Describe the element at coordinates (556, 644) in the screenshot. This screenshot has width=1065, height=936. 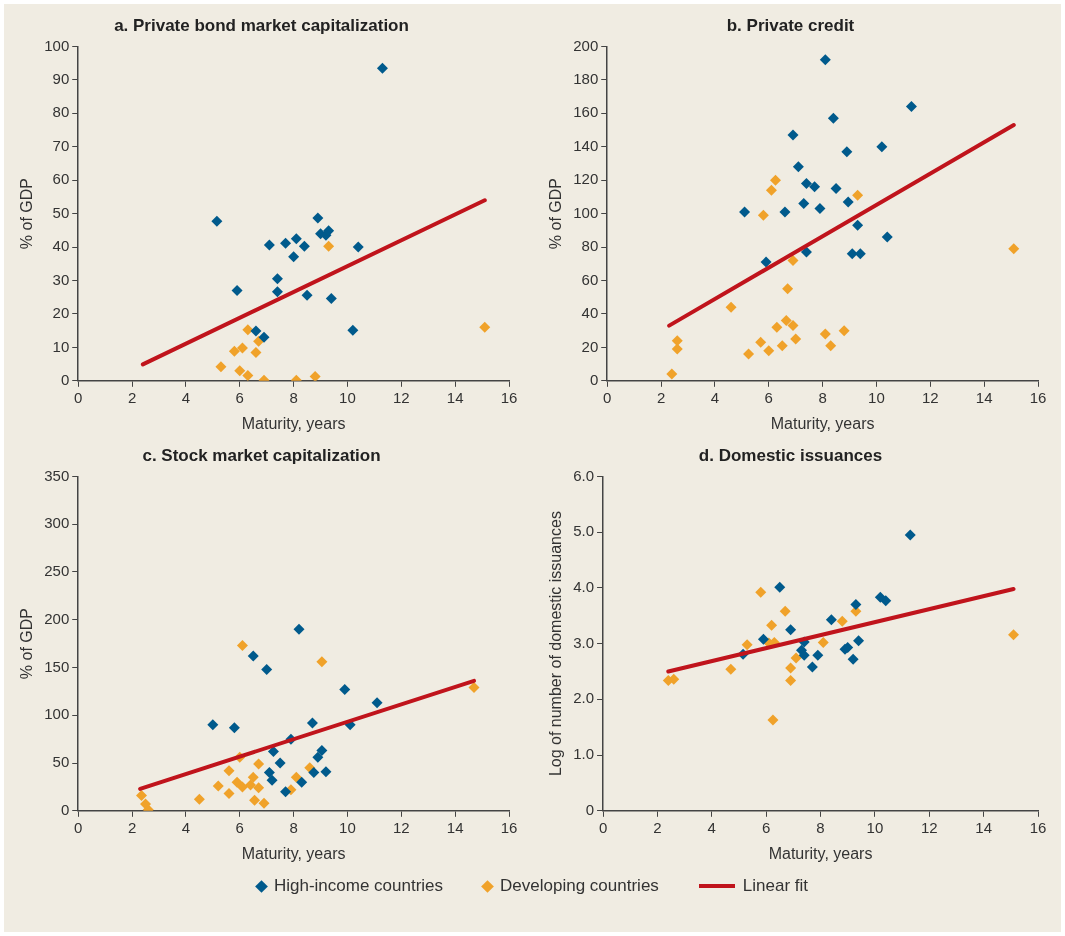
I see `y-axis-title: Log of number of domestic issuances` at that location.